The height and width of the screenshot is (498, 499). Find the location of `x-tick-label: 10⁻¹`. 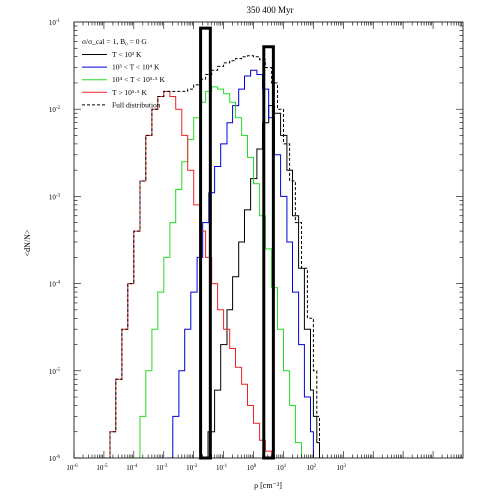

x-tick-label: 10⁻¹ is located at coordinates (222, 468).